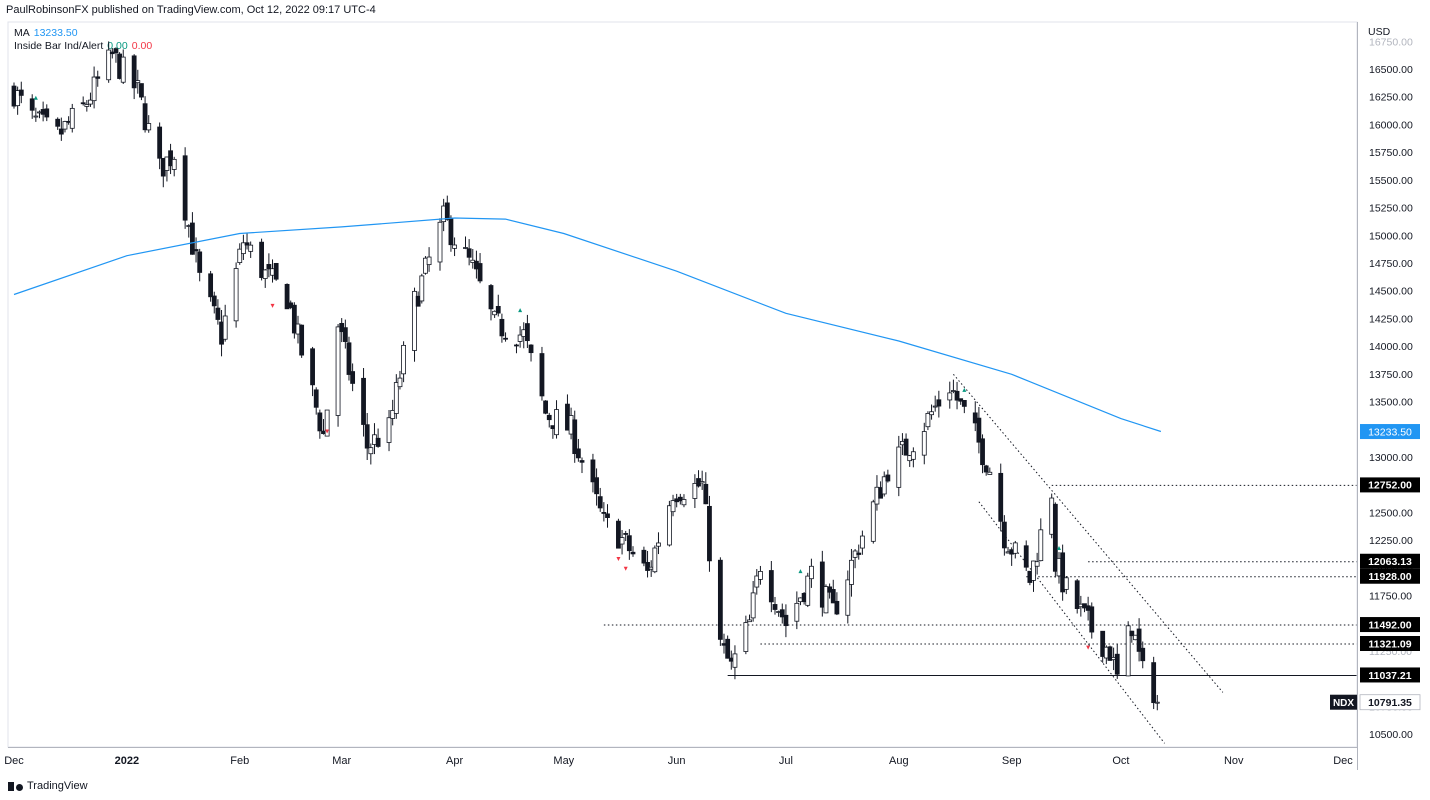 Image resolution: width=1430 pixels, height=800 pixels. What do you see at coordinates (1390, 596) in the screenshot?
I see `price-tick-label: 11750.00` at bounding box center [1390, 596].